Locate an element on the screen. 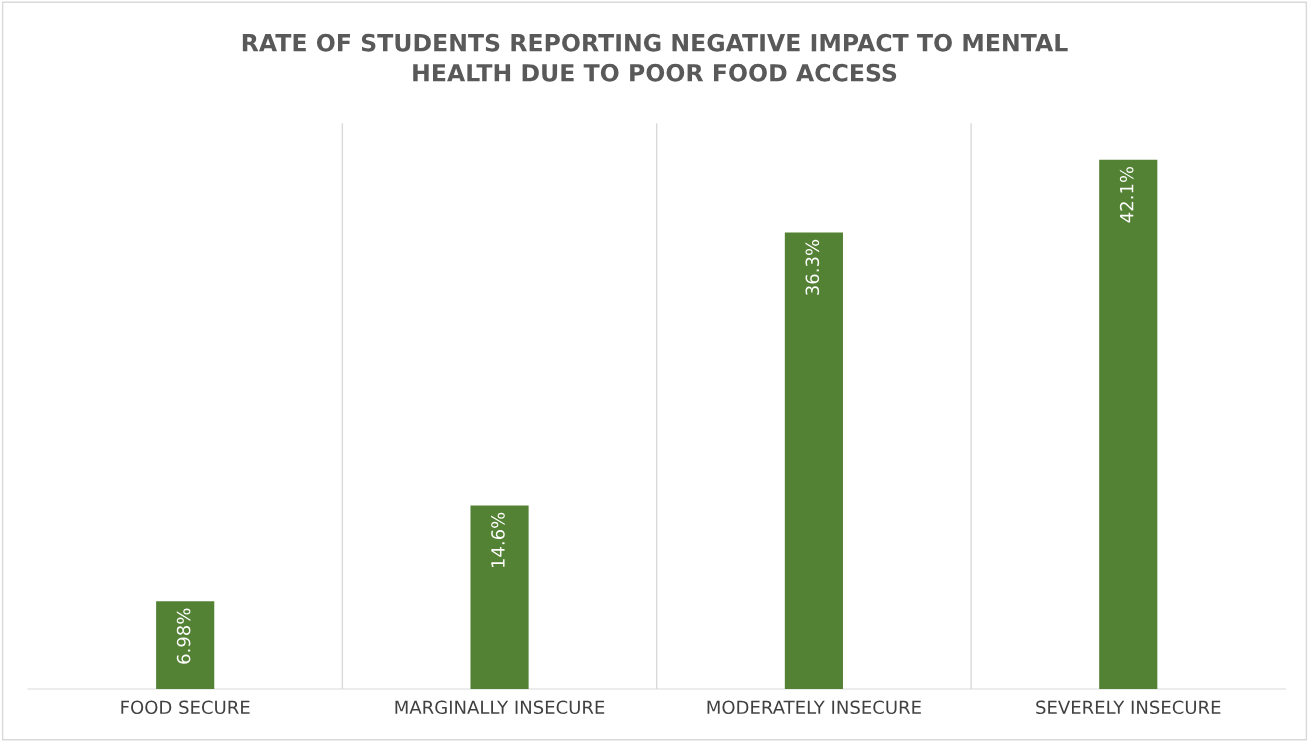  data-label: 42.1% is located at coordinates (1126, 194).